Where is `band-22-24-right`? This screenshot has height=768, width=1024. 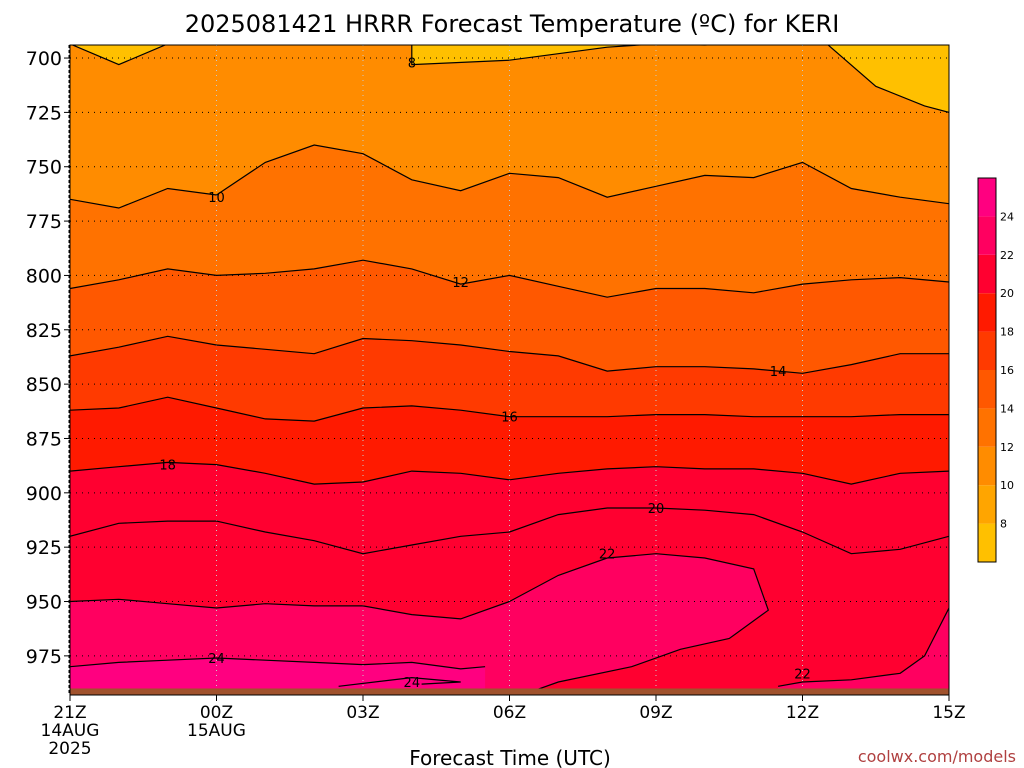
band-22-24-right is located at coordinates (863, 651).